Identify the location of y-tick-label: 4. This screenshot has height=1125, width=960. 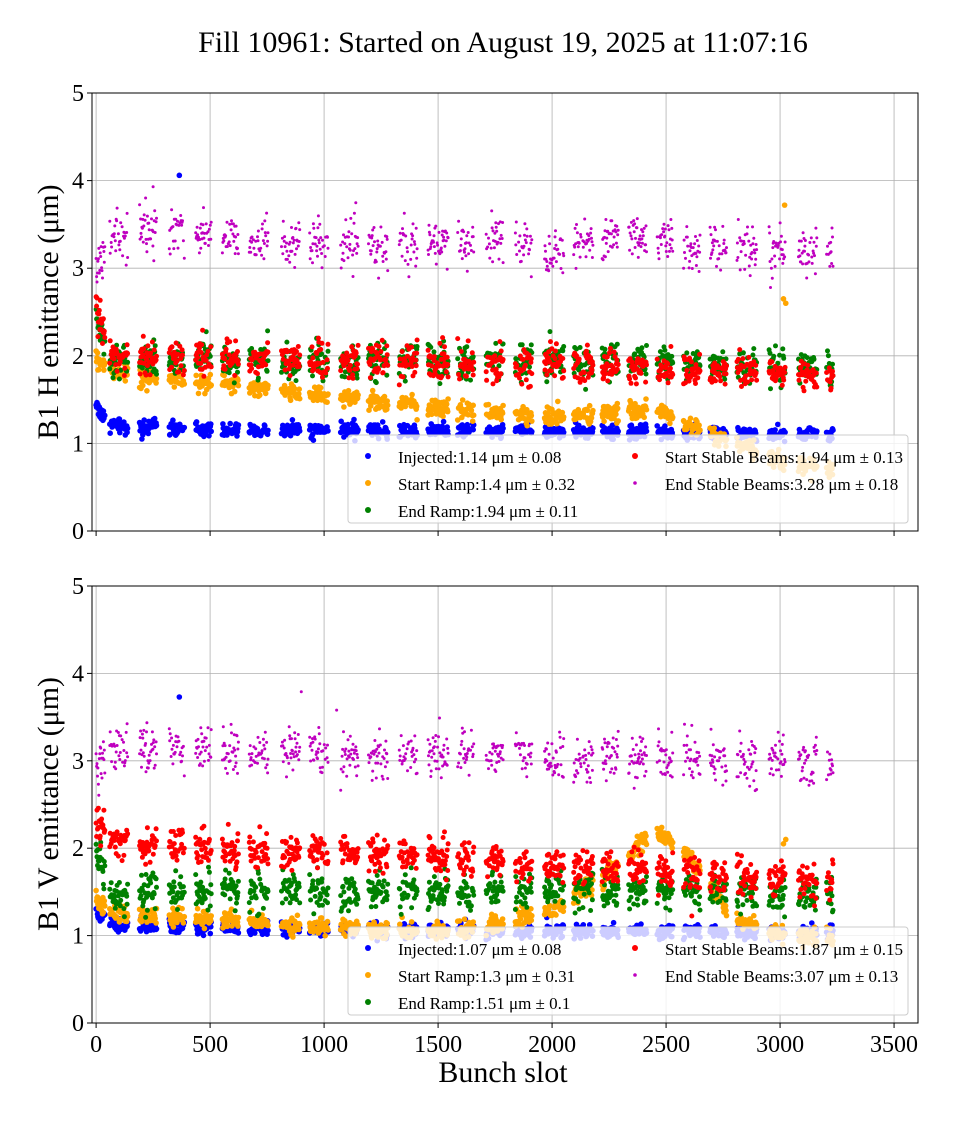
(78, 182).